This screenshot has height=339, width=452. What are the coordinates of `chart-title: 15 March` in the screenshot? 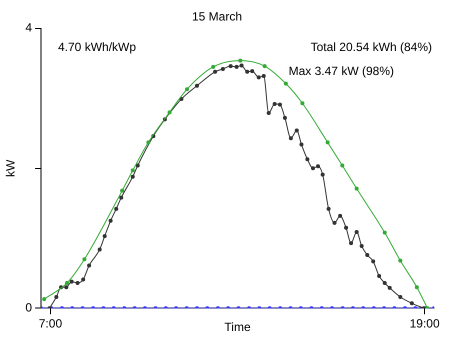 It's located at (217, 17).